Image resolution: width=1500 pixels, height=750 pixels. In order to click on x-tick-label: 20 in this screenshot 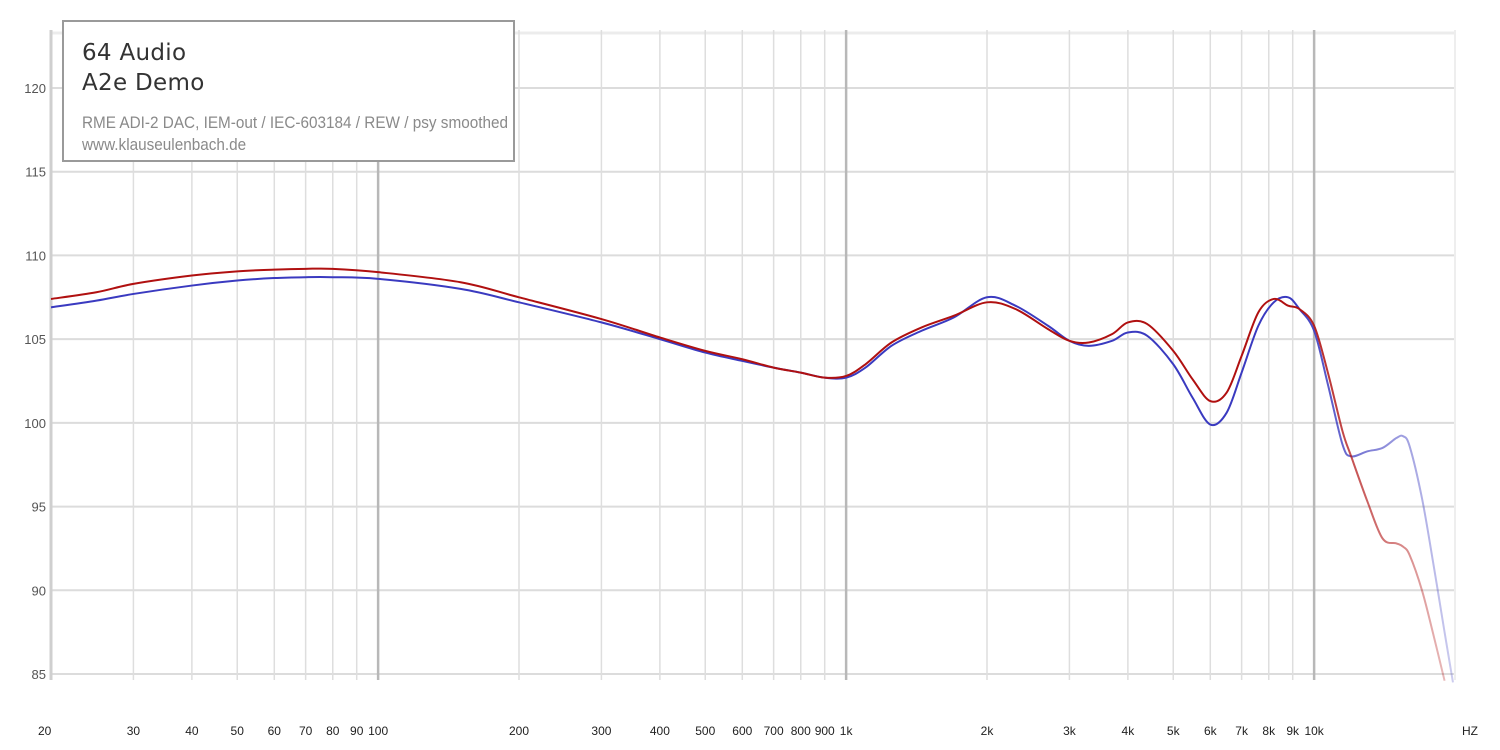, I will do `click(45, 731)`.